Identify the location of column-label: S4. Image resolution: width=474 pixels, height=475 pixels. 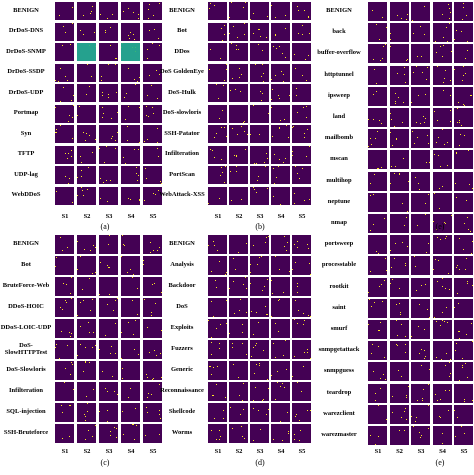
(131, 216).